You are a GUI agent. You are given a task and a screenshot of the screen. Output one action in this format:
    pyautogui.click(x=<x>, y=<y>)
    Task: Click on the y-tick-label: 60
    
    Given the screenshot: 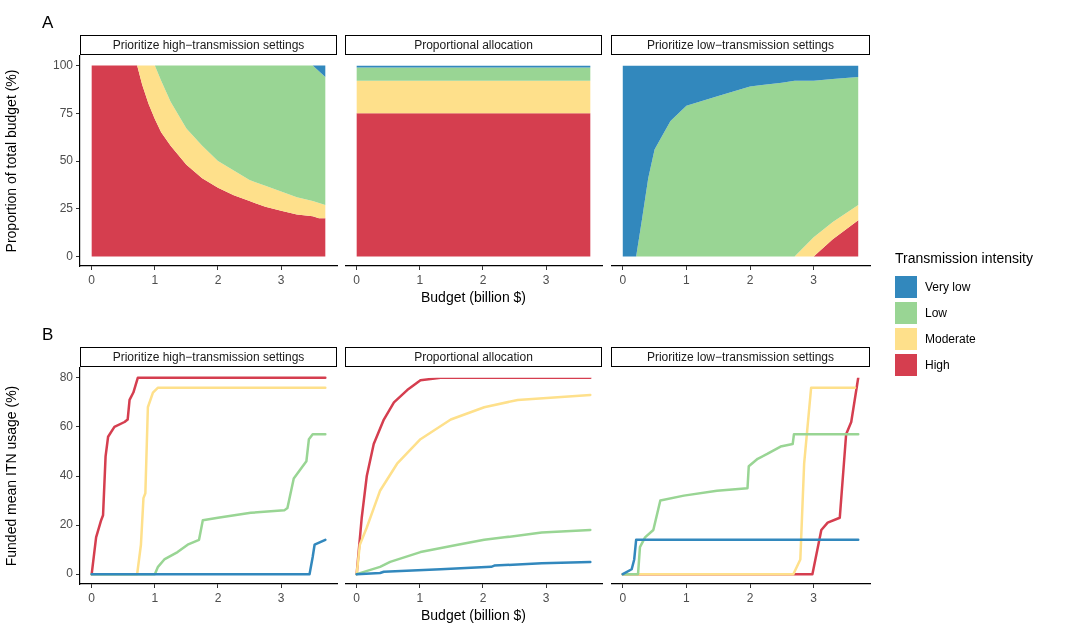 What is the action you would take?
    pyautogui.click(x=66, y=426)
    